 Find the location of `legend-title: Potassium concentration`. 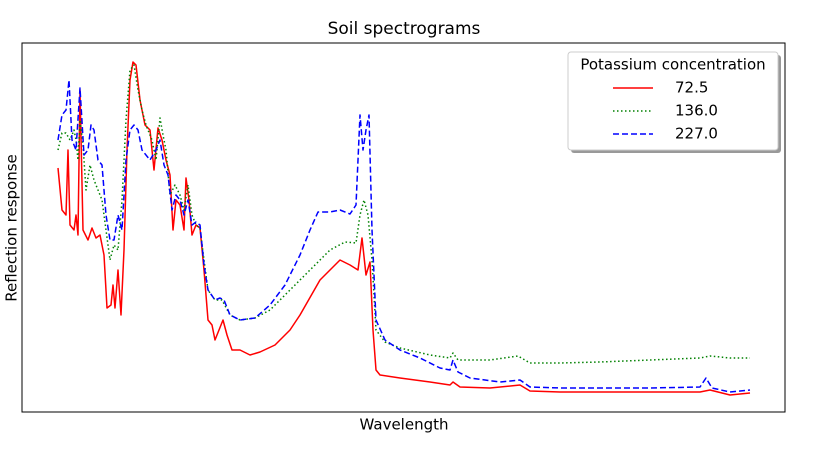

legend-title: Potassium concentration is located at coordinates (672, 65).